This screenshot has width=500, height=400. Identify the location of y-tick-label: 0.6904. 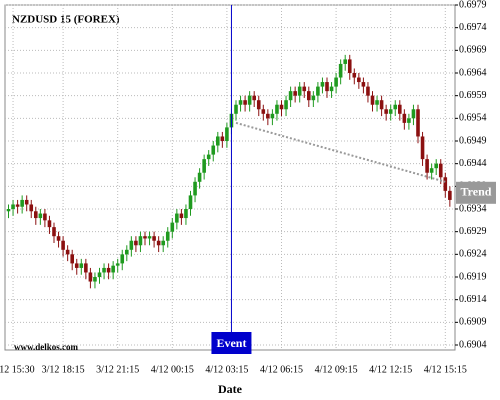
(473, 344).